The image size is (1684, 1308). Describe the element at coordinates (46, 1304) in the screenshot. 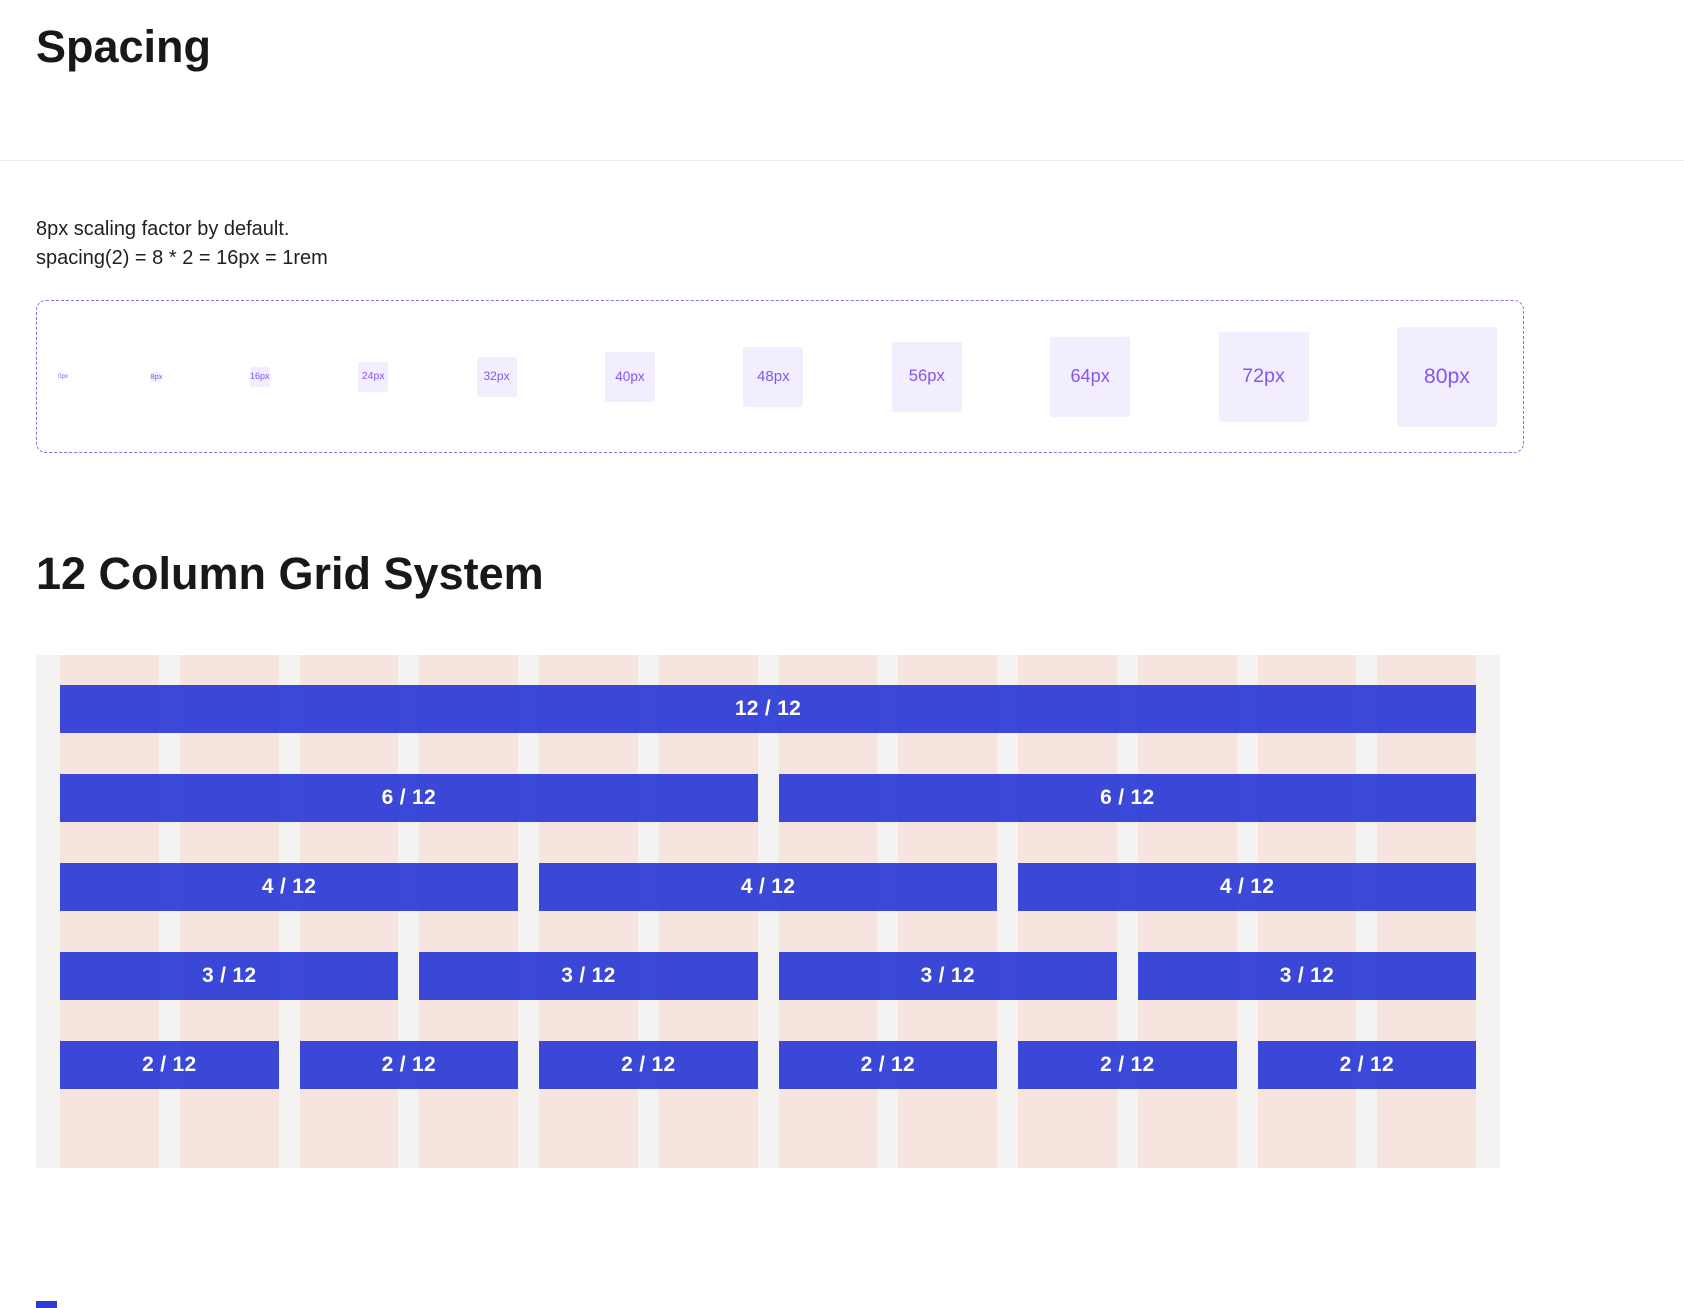

I see `partial-next-section-fragment` at that location.